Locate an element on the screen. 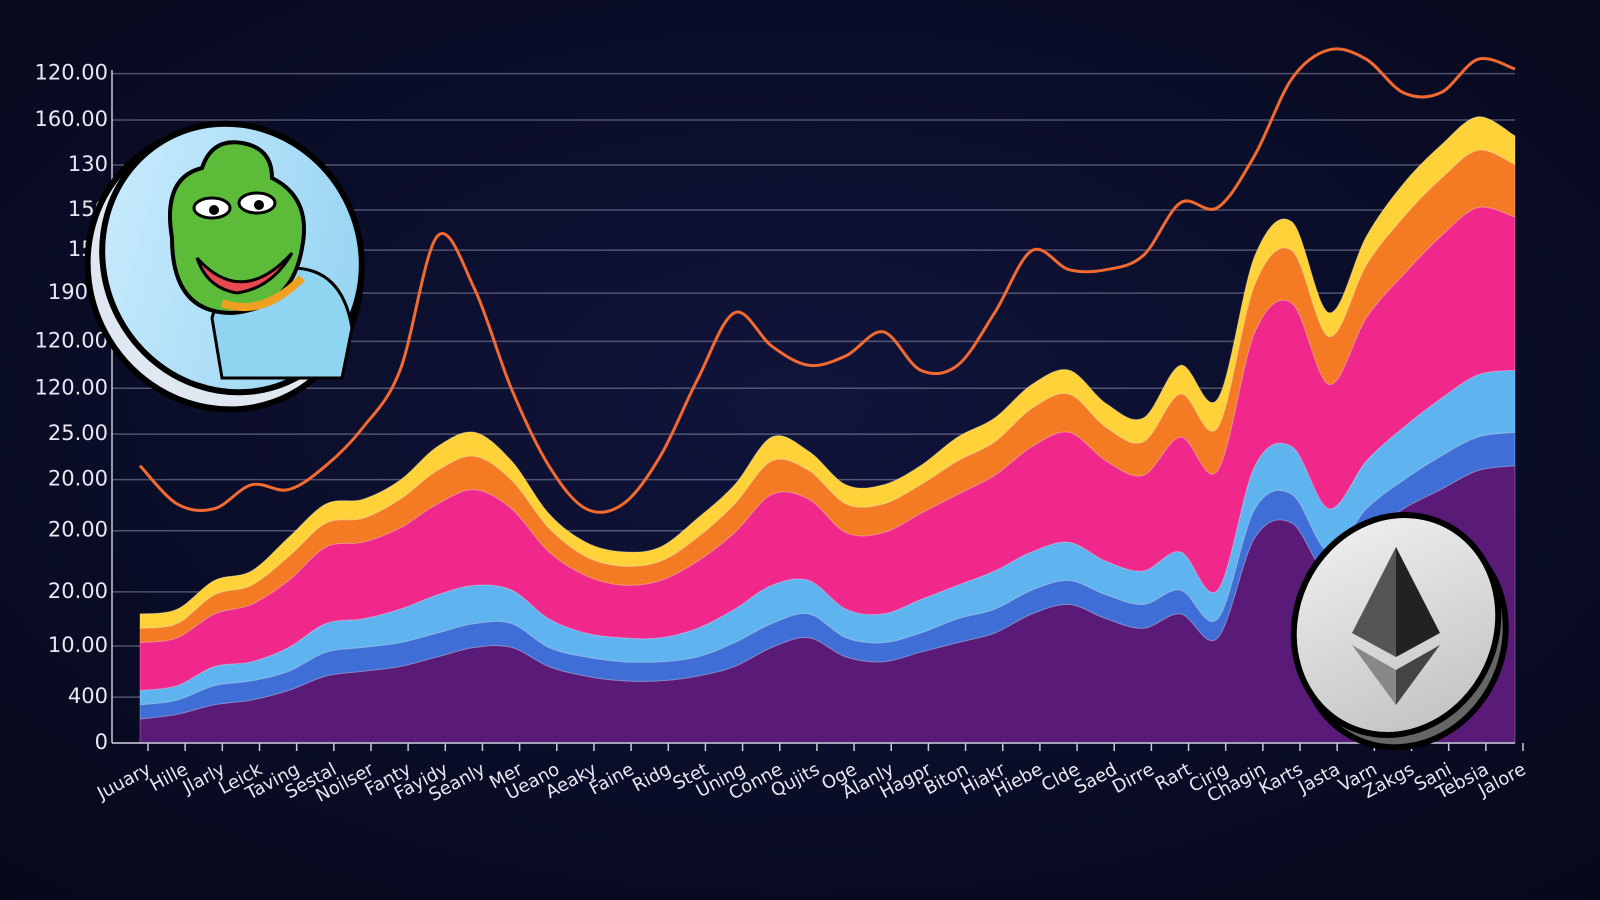 The height and width of the screenshot is (900, 1600). y-tick-label: 25.00 is located at coordinates (78, 433).